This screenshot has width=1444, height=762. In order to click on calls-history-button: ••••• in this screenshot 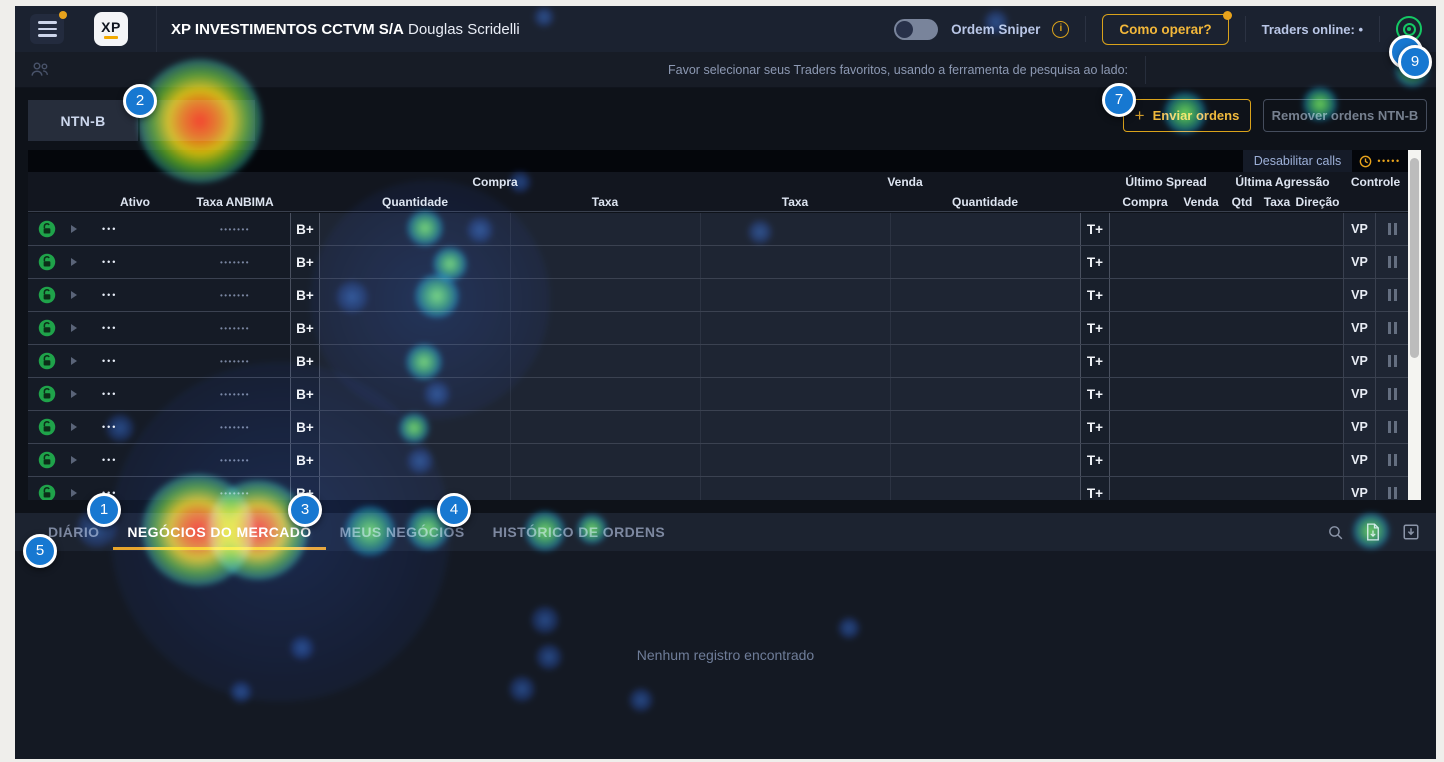, I will do `click(1380, 161)`.